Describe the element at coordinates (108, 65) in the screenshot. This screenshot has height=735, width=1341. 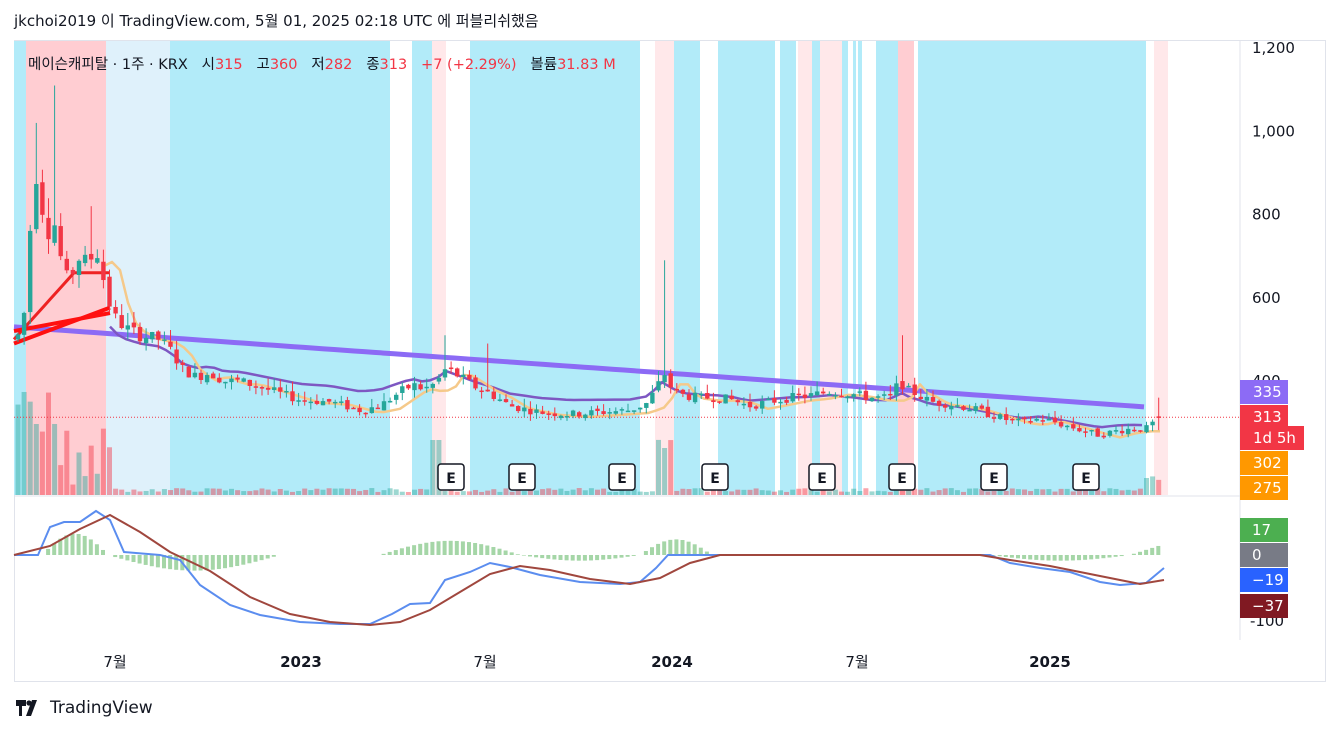
I see `symbol-name: 메이슨캐피탈 · 1주 · KRX` at that location.